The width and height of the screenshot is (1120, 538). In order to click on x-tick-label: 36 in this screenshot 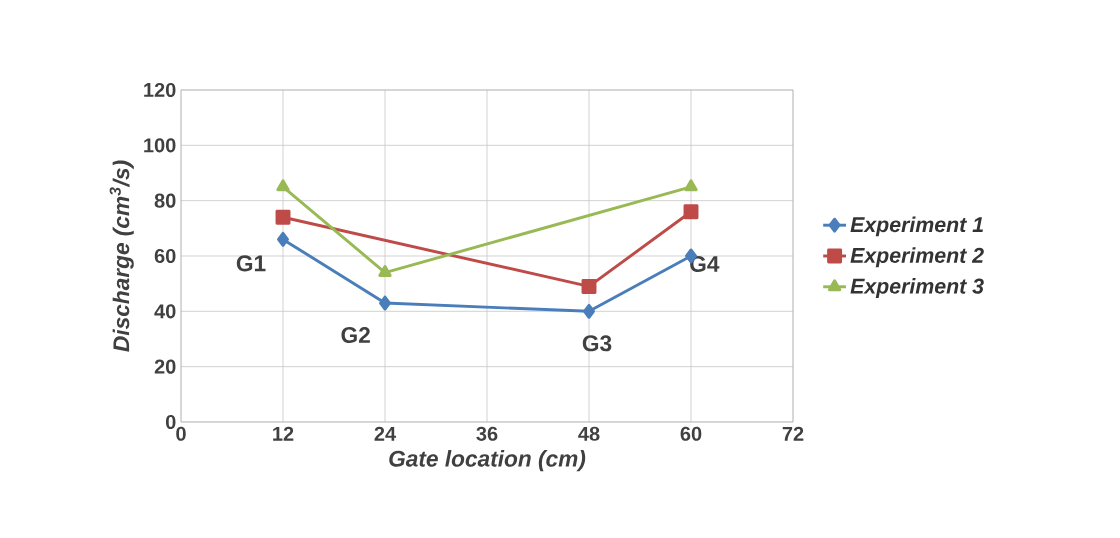, I will do `click(487, 433)`.